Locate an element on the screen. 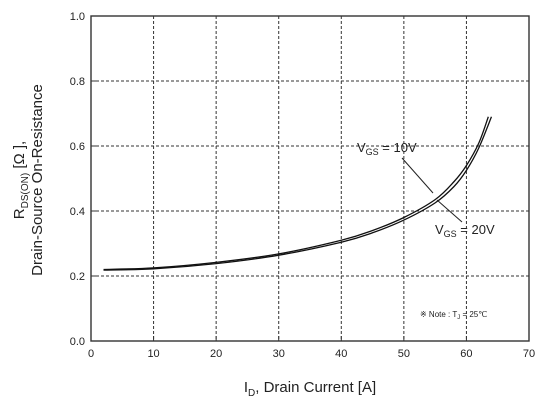  y-tick-label: 0.4 is located at coordinates (77, 212).